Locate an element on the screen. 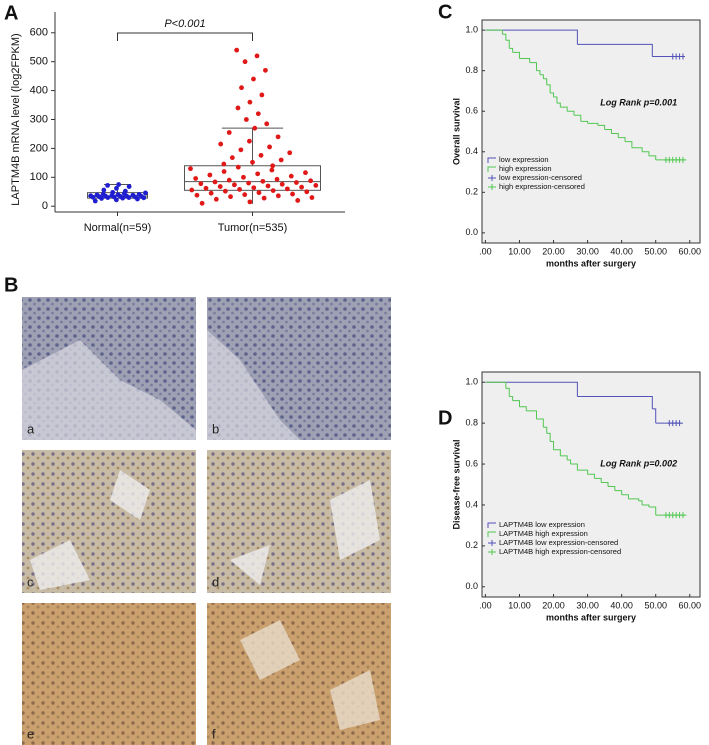 The height and width of the screenshot is (745, 709). significance-bracket is located at coordinates (185, 36).